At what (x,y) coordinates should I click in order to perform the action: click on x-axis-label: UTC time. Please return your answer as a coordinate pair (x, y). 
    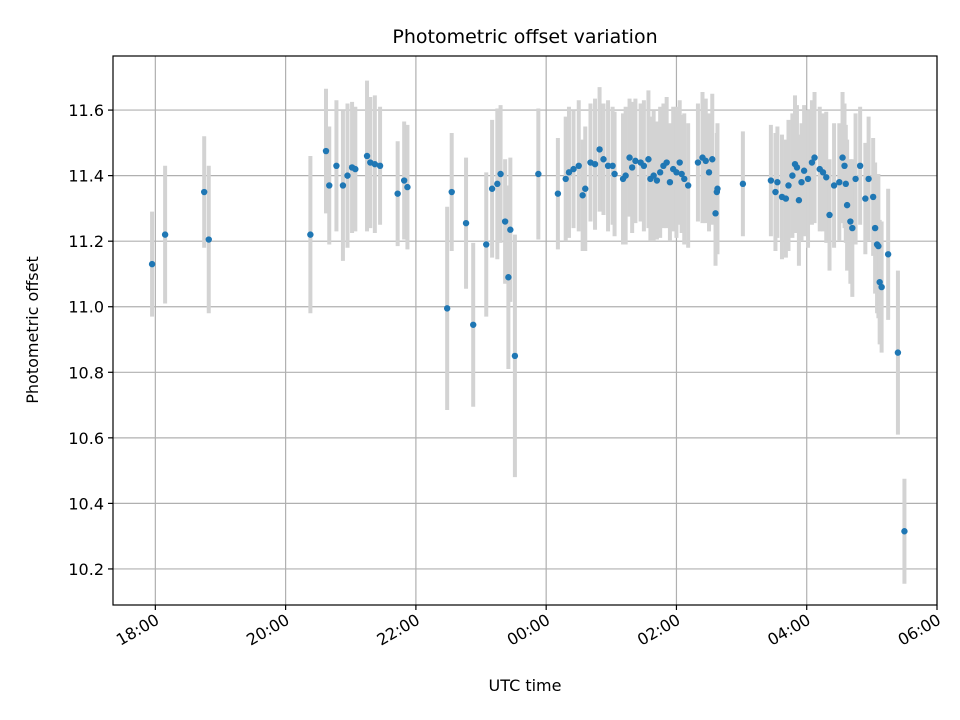
    Looking at the image, I should click on (525, 685).